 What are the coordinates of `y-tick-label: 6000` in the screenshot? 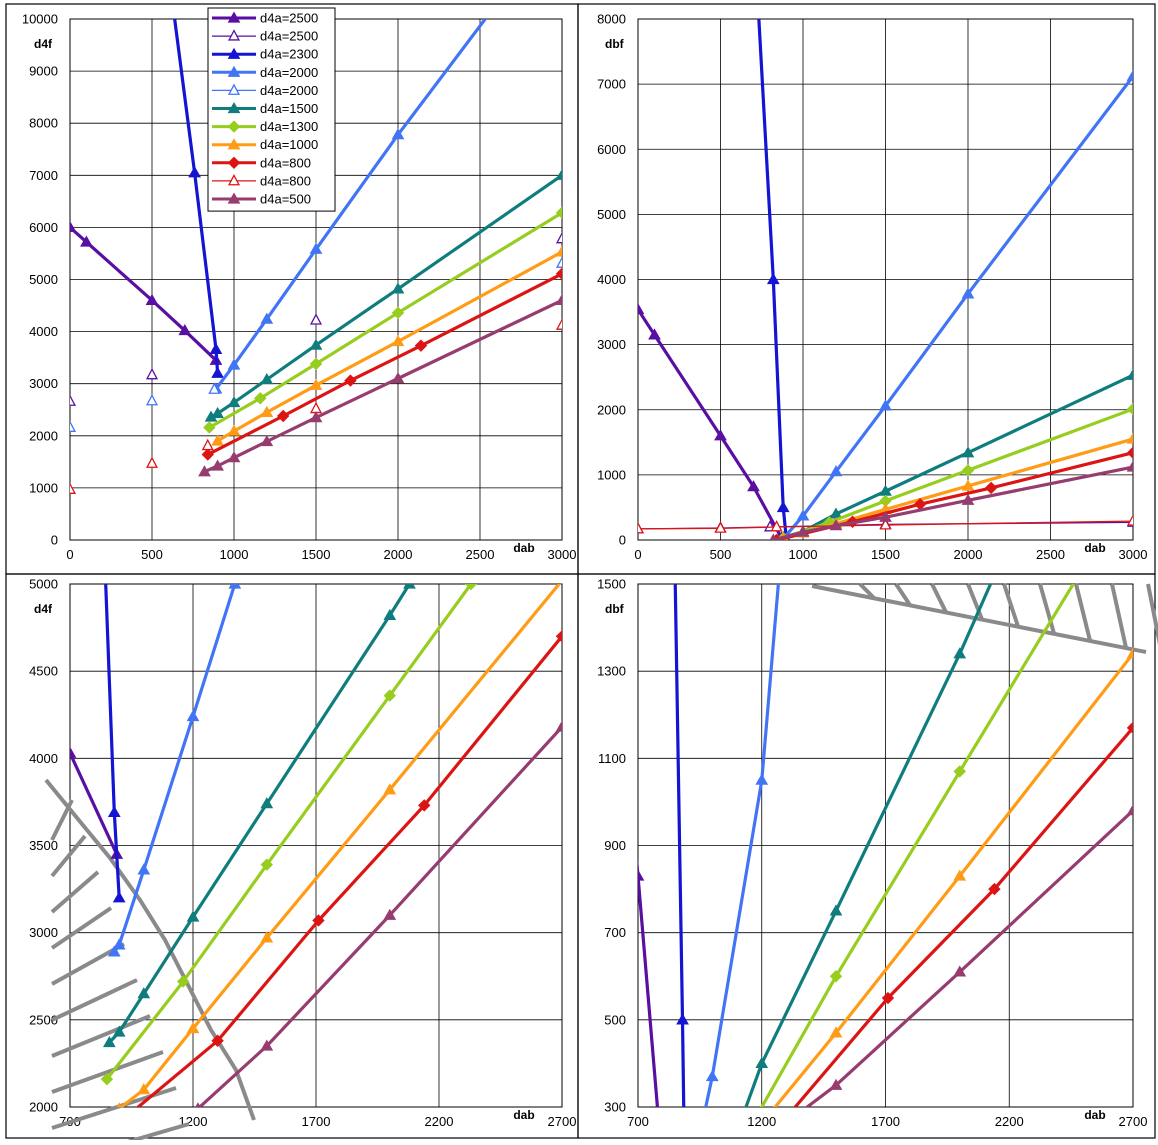 It's located at (611, 149).